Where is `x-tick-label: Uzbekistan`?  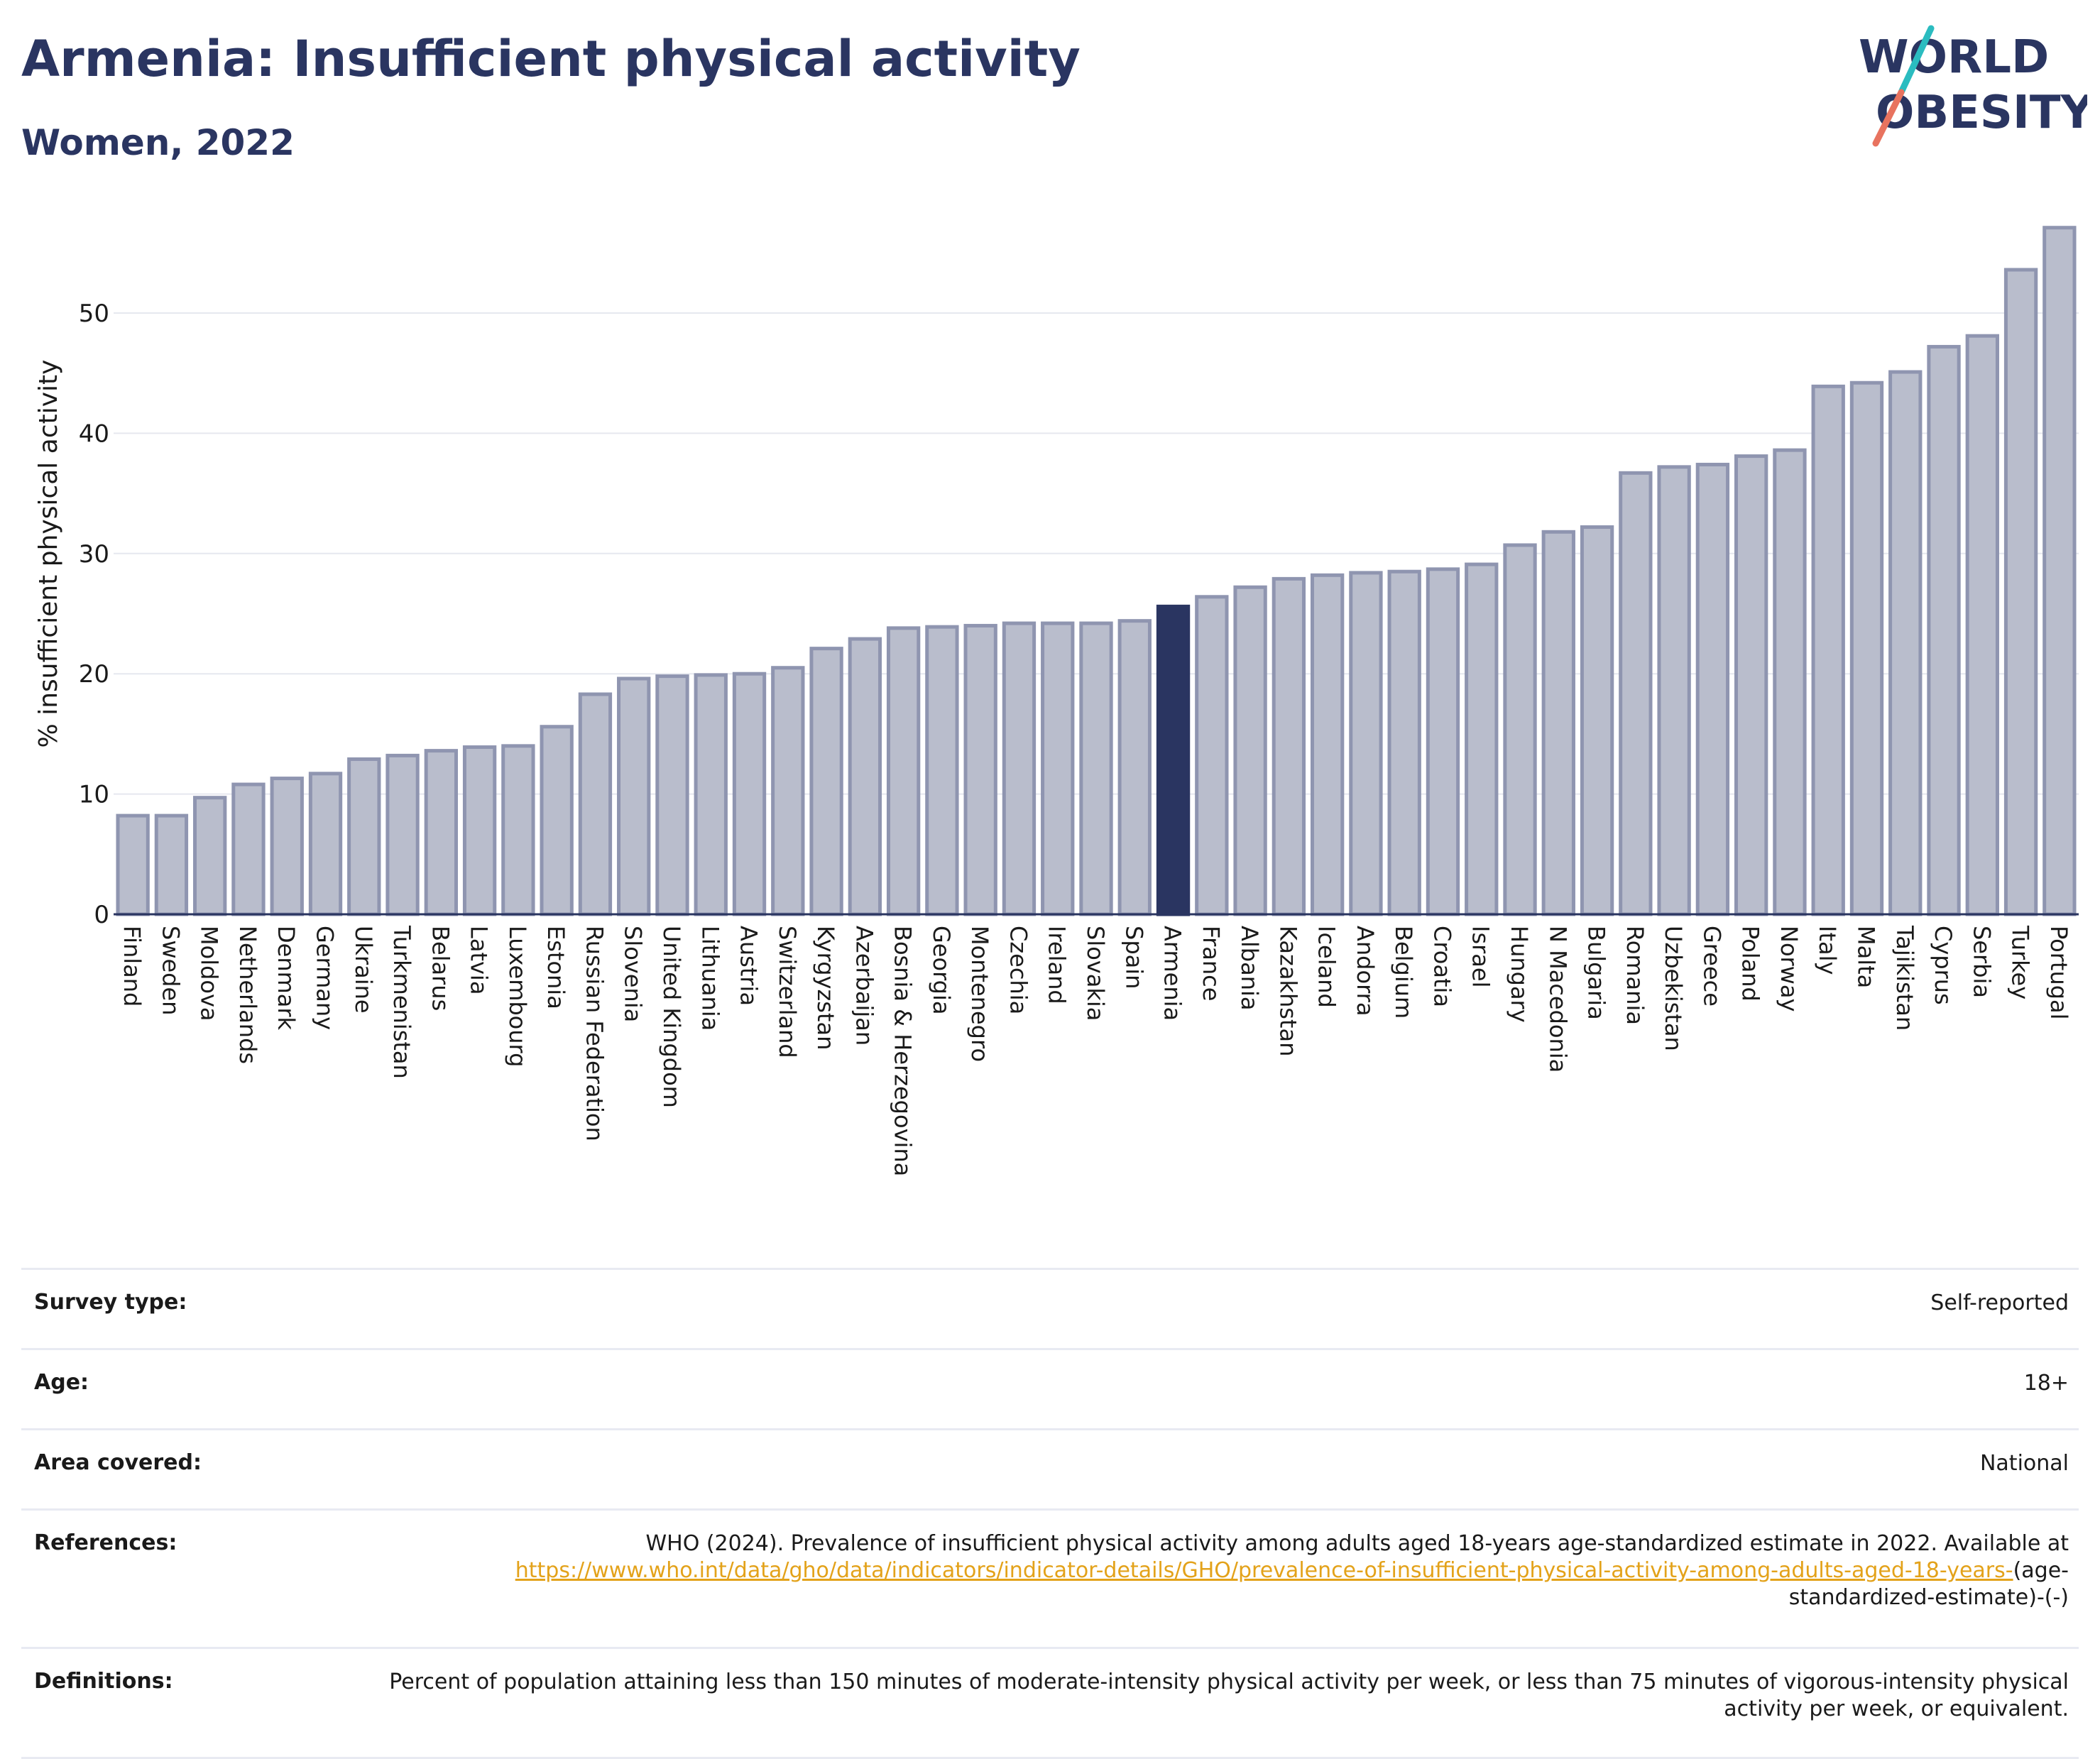
x-tick-label: Uzbekistan is located at coordinates (1673, 988).